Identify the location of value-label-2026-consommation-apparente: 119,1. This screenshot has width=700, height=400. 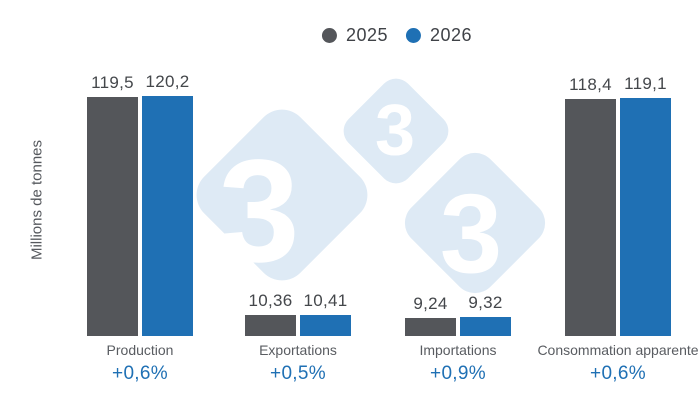
(645, 83).